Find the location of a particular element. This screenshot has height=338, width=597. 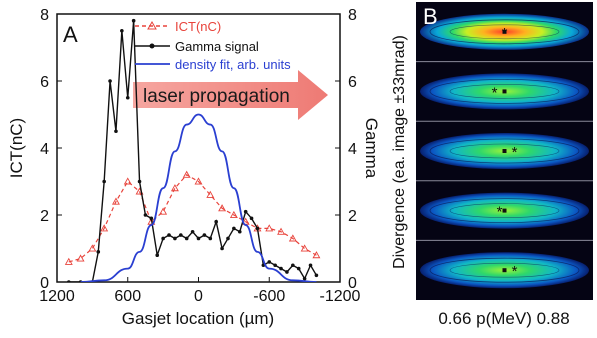

y-right-tick-label: 4 is located at coordinates (352, 149).